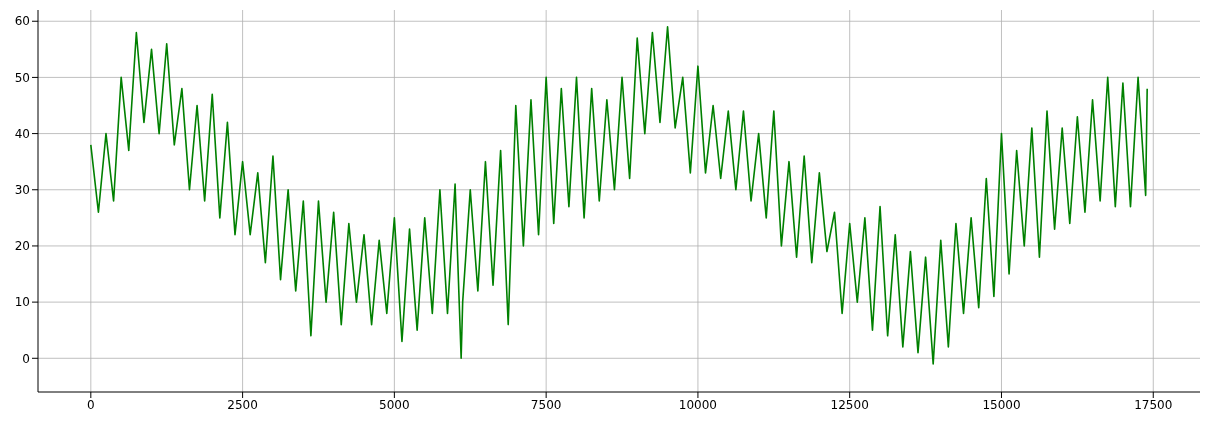 Image resolution: width=1208 pixels, height=430 pixels. What do you see at coordinates (698, 404) in the screenshot?
I see `x-tick-label: 10000` at bounding box center [698, 404].